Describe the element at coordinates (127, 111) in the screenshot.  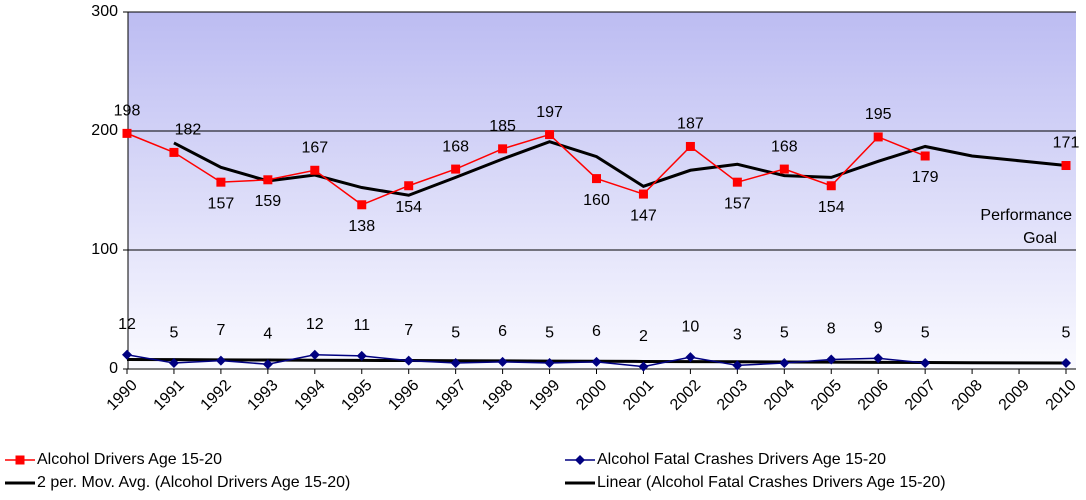
I see `data-label: 198` at that location.